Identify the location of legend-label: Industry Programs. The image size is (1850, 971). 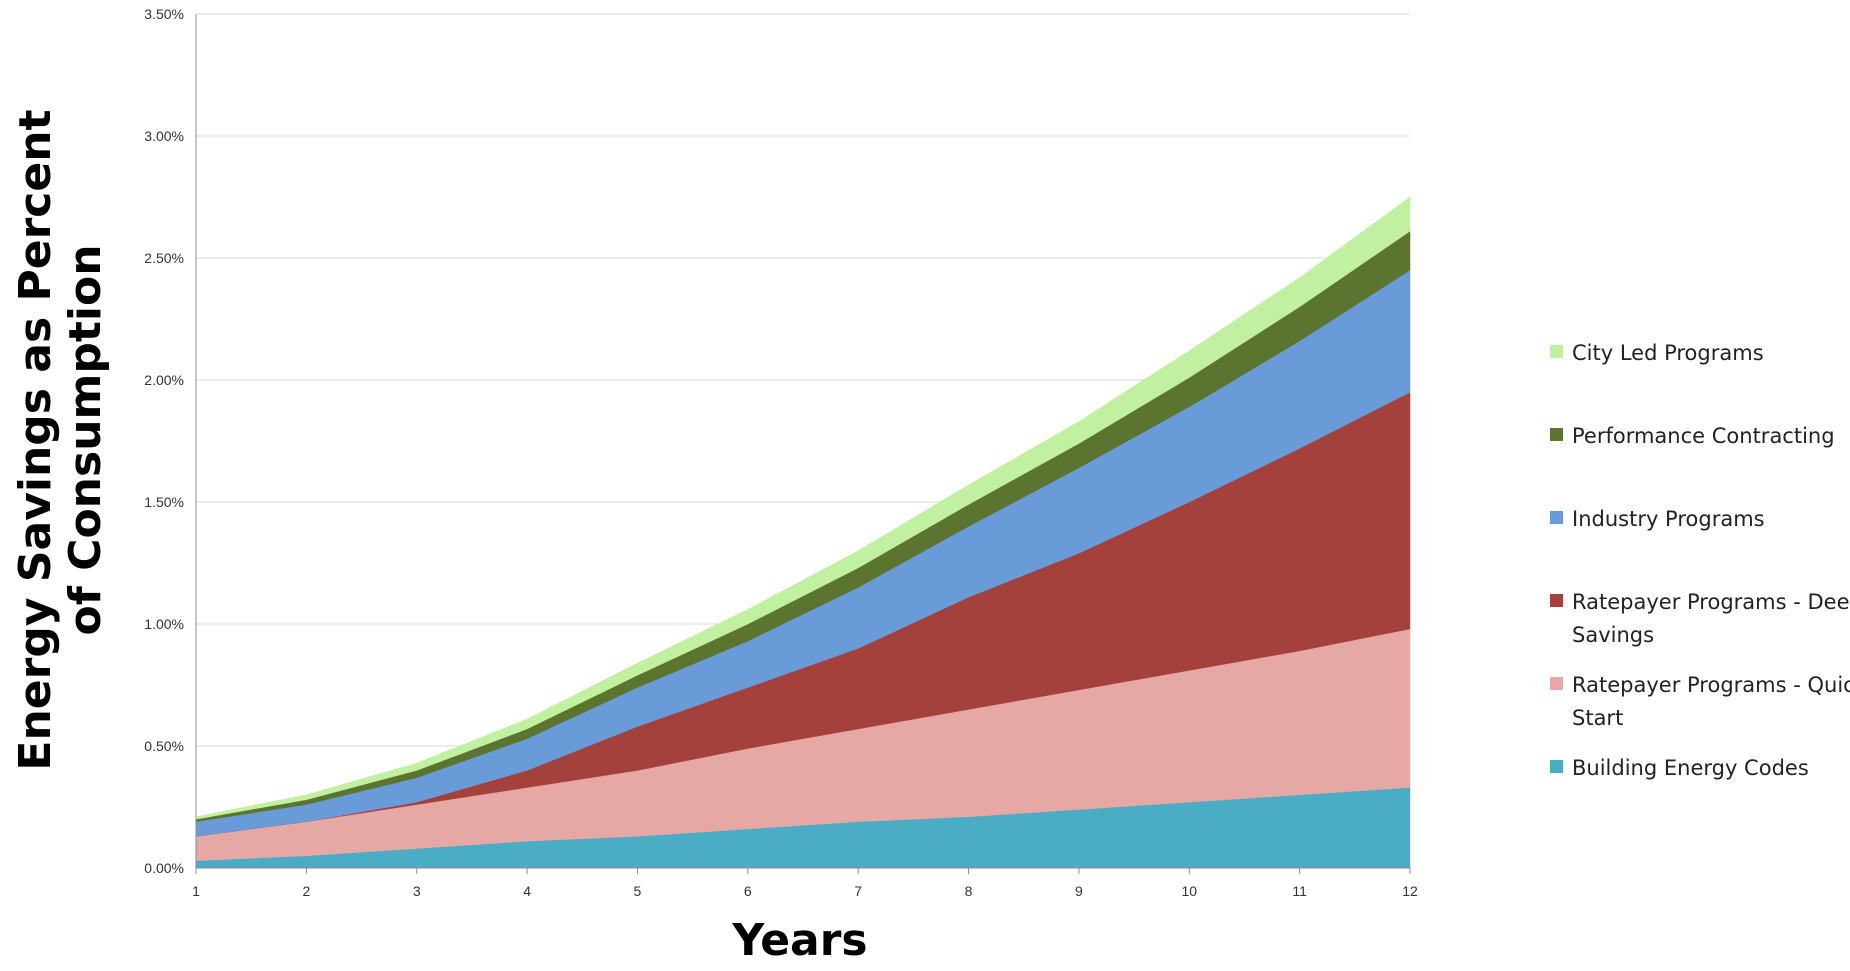
(1668, 519).